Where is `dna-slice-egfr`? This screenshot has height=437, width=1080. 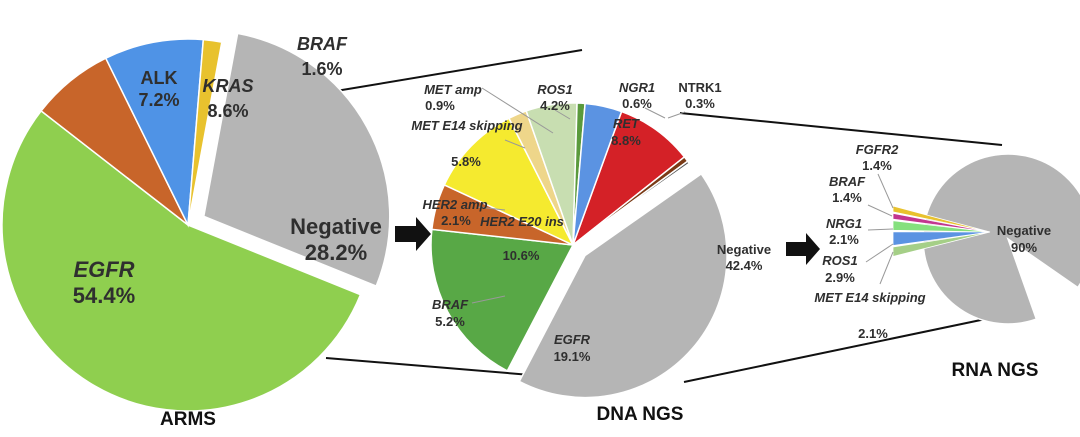
dna-slice-egfr is located at coordinates (502, 300).